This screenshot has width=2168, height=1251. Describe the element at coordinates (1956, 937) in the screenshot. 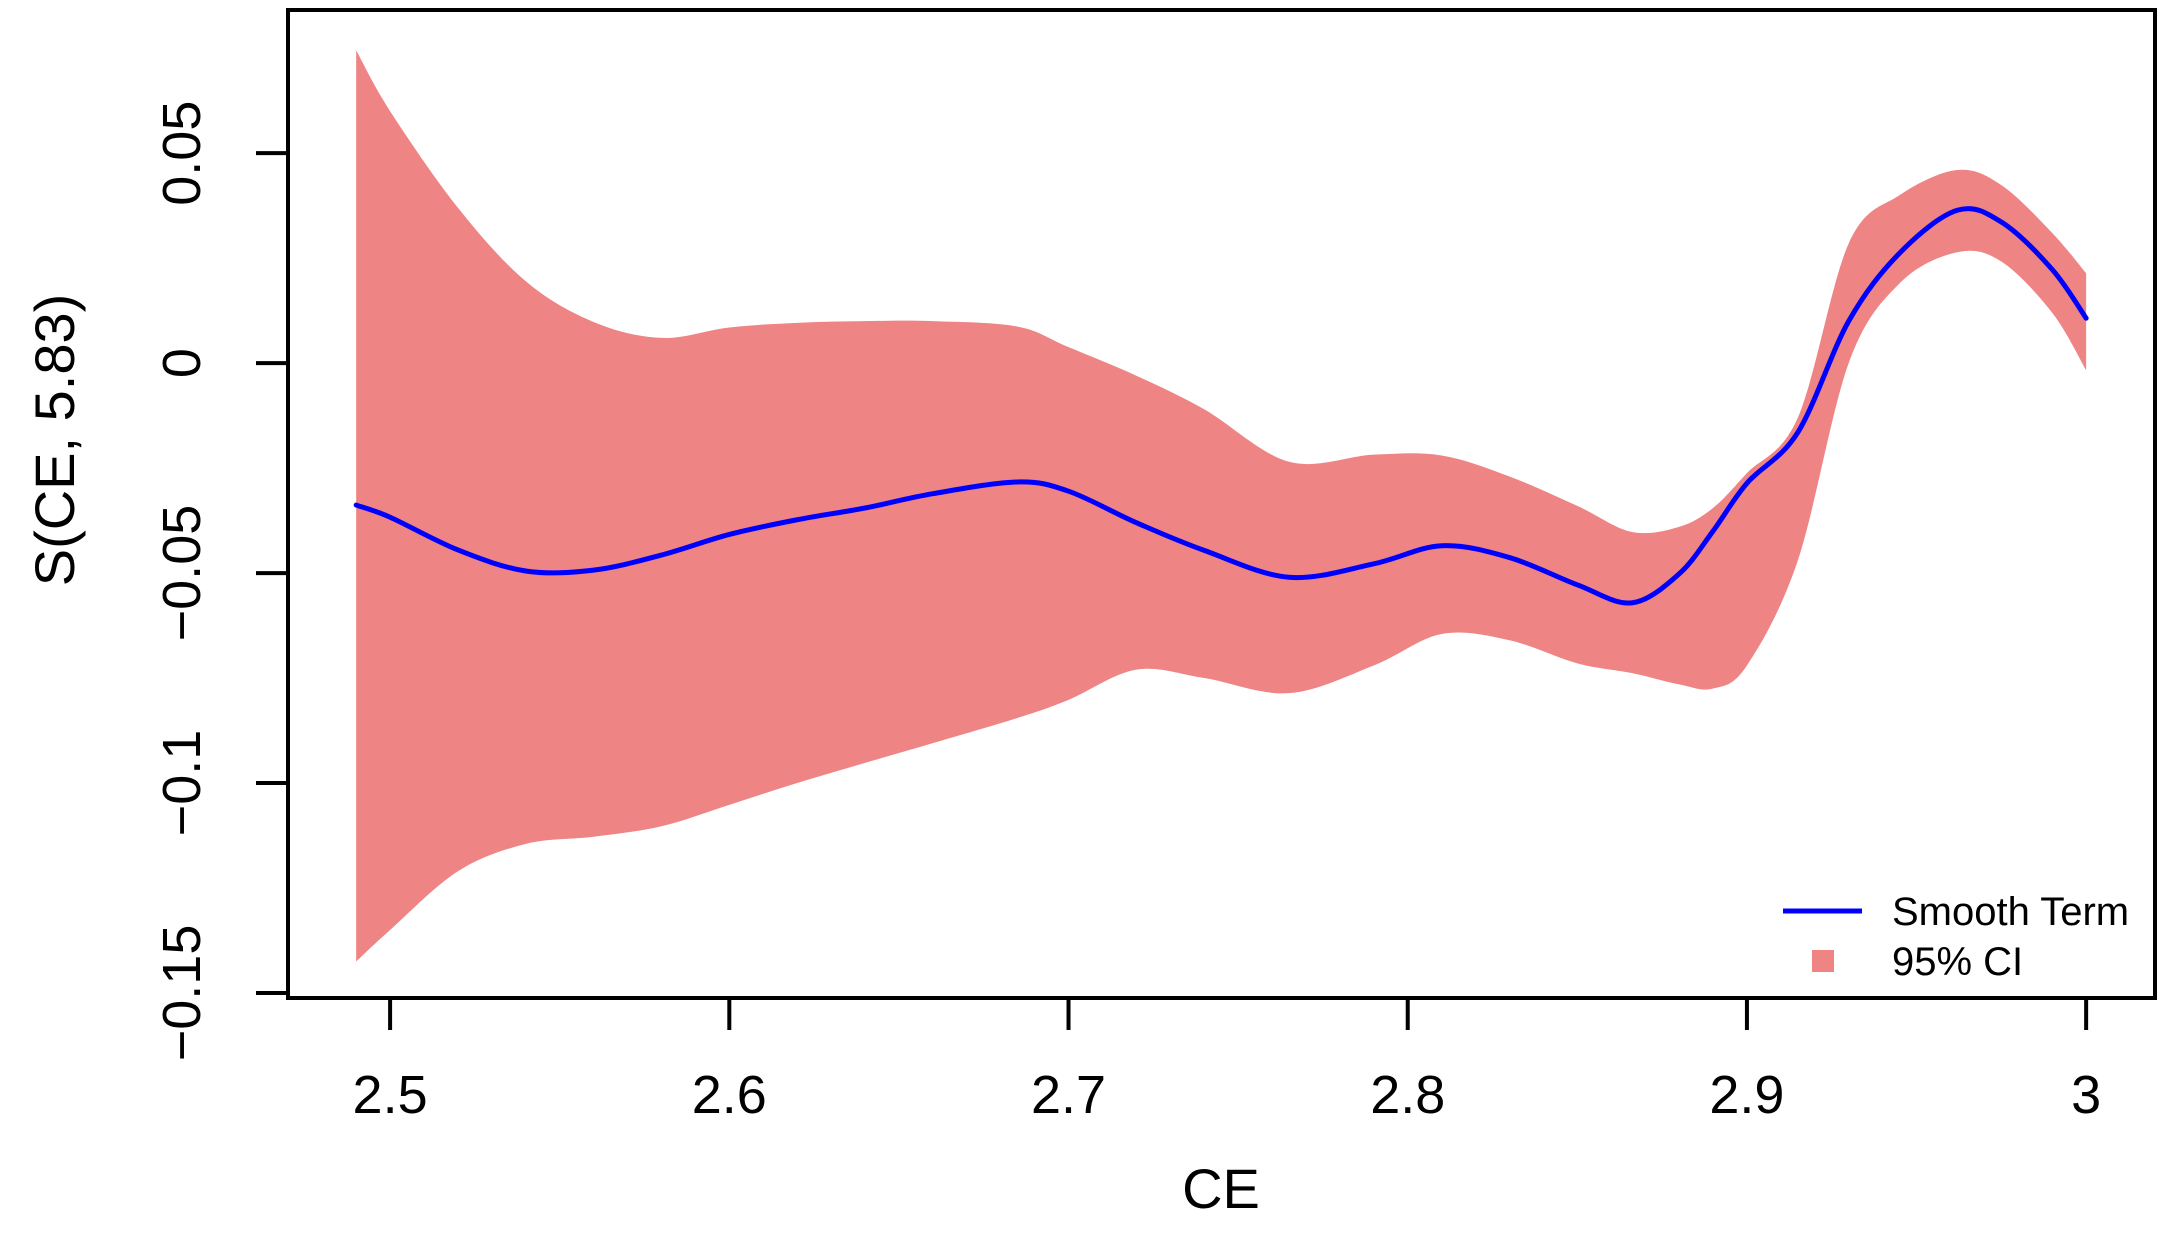

I see `legend: Smooth Term 95% CI` at that location.